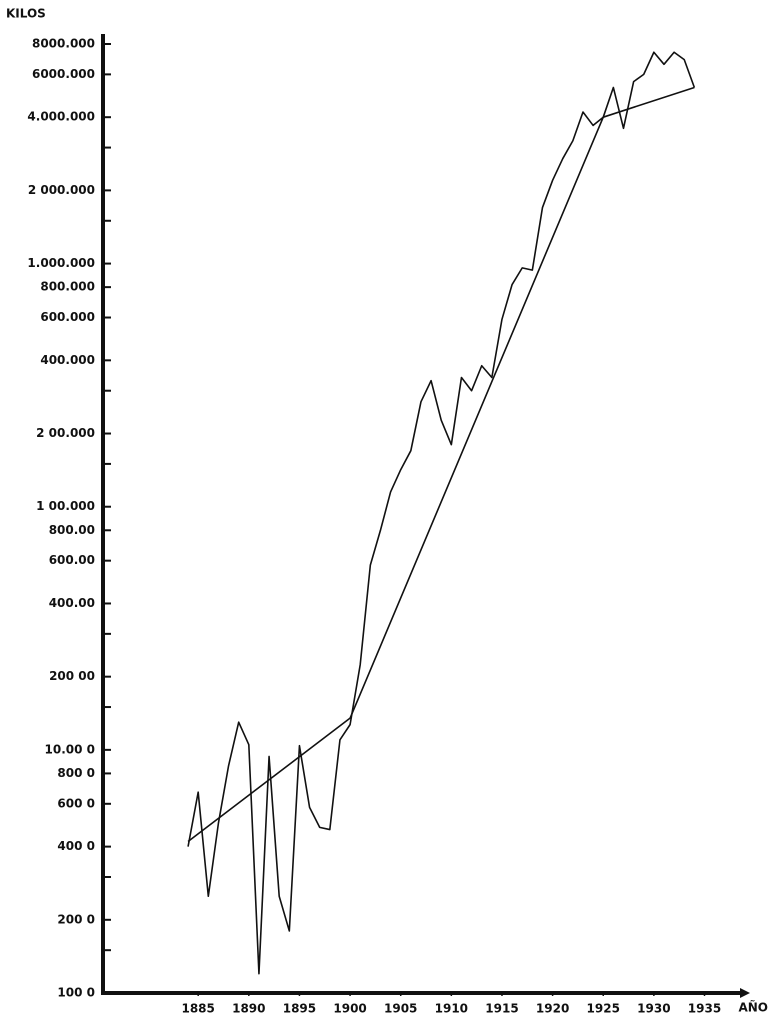  What do you see at coordinates (26, 14) in the screenshot?
I see `y-axis-label: KILOS` at bounding box center [26, 14].